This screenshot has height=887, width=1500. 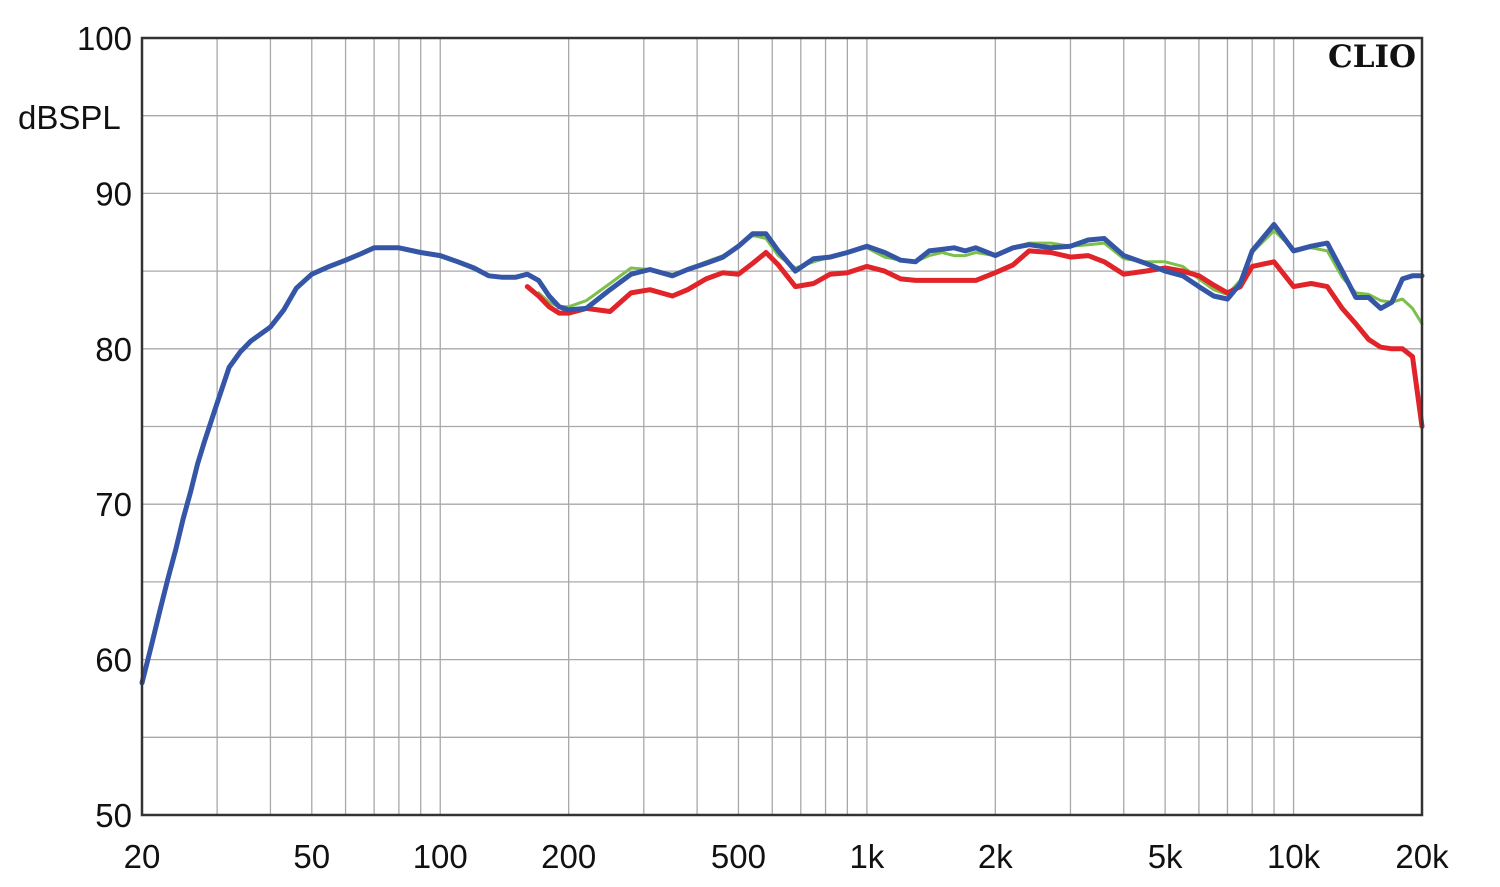 I want to click on y-axis-ticks: 50 60 70 80 90 100, so click(x=104, y=427).